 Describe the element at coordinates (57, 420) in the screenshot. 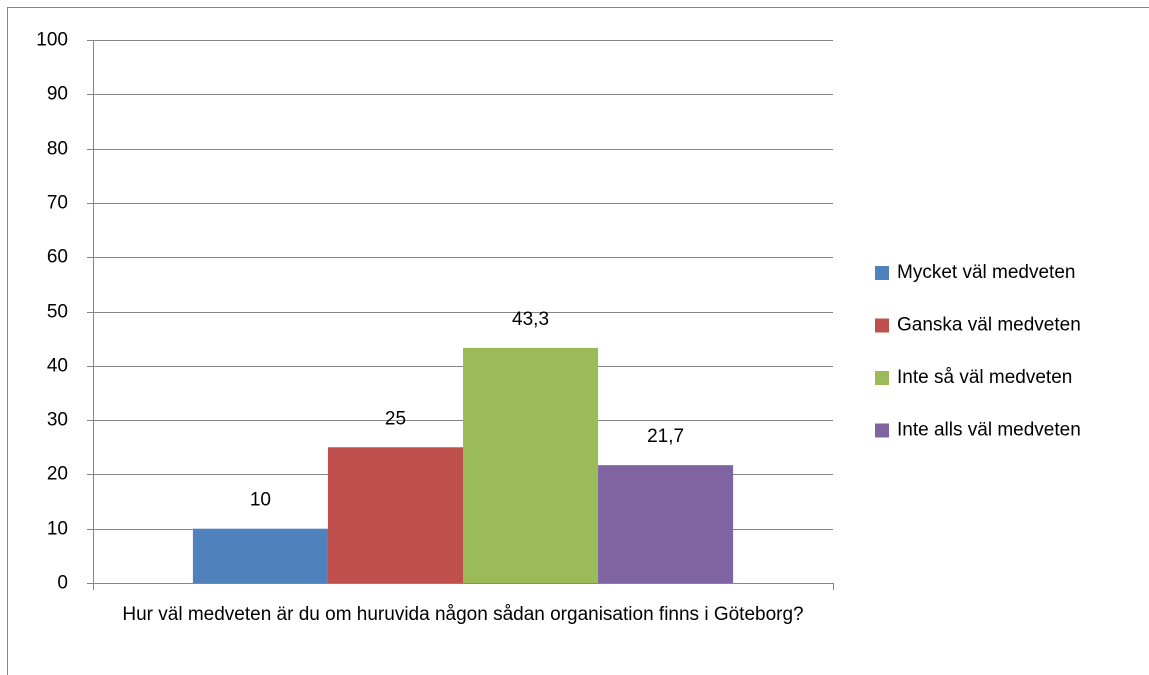

I see `y-tick-label: 30` at that location.